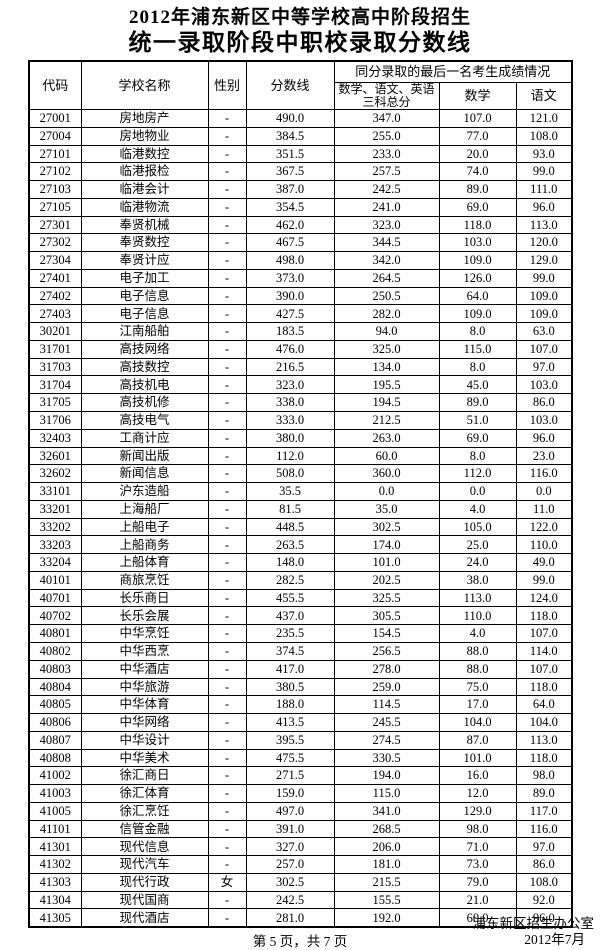 This screenshot has width=600, height=950. Describe the element at coordinates (386, 314) in the screenshot. I see `cell-three-subject-total: 282.0` at that location.